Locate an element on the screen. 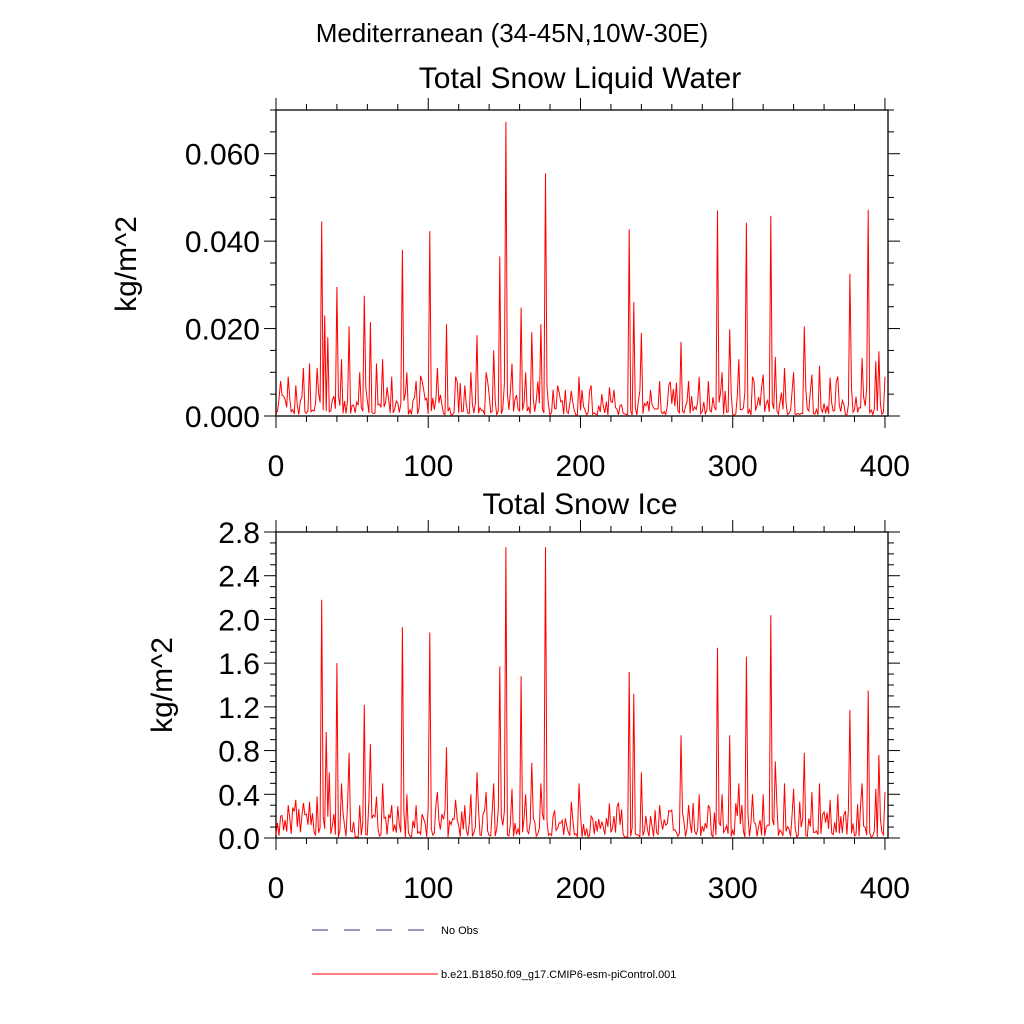 The image size is (1024, 1024). y-tick-label-snow-ice: 1.6 is located at coordinates (239, 664).